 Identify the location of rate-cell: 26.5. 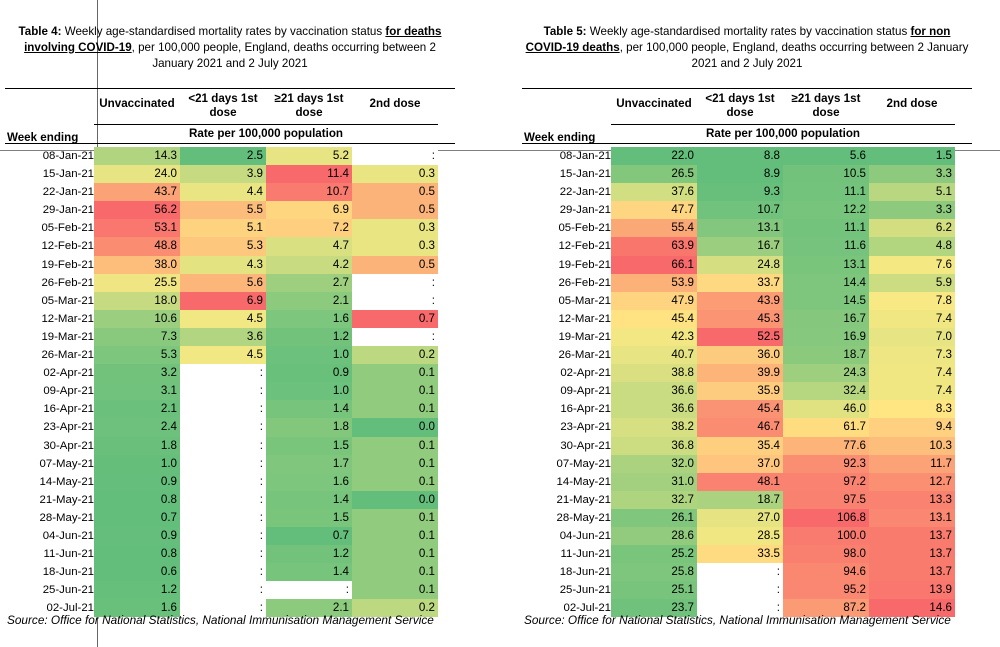
(654, 174).